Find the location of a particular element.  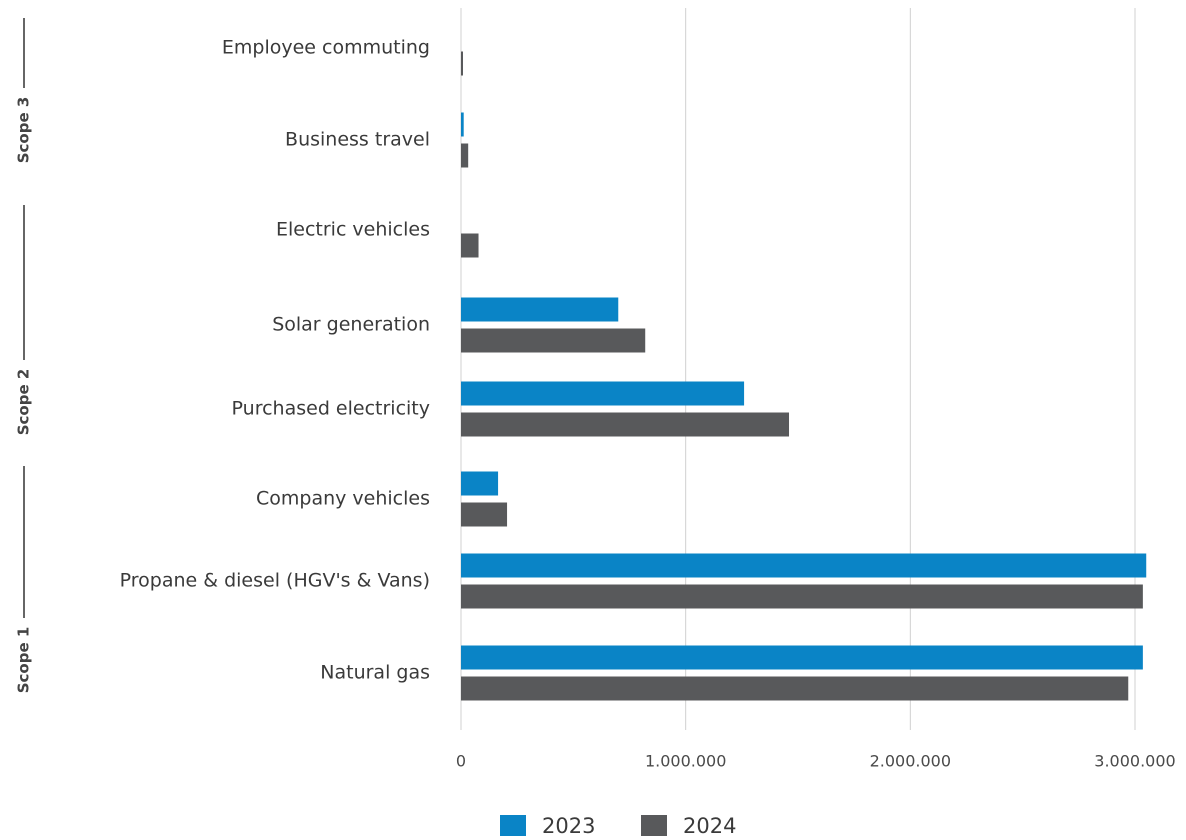

category-label-employee-commuting: Employee commuting is located at coordinates (326, 48).